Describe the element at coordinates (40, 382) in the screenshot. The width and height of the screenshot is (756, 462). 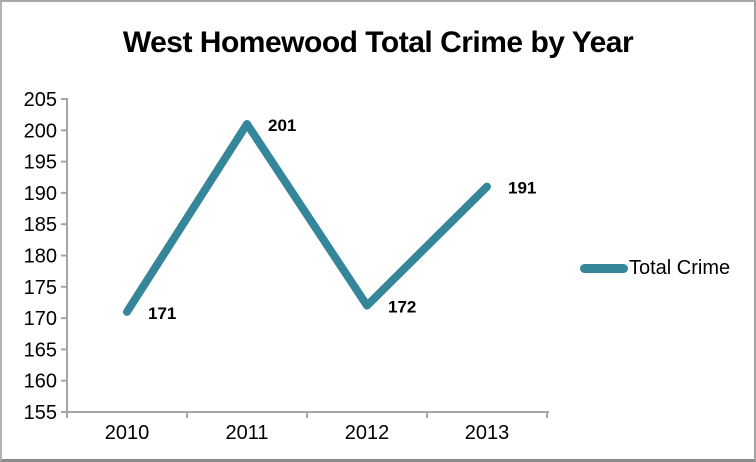
I see `y-tick-label: 160` at that location.